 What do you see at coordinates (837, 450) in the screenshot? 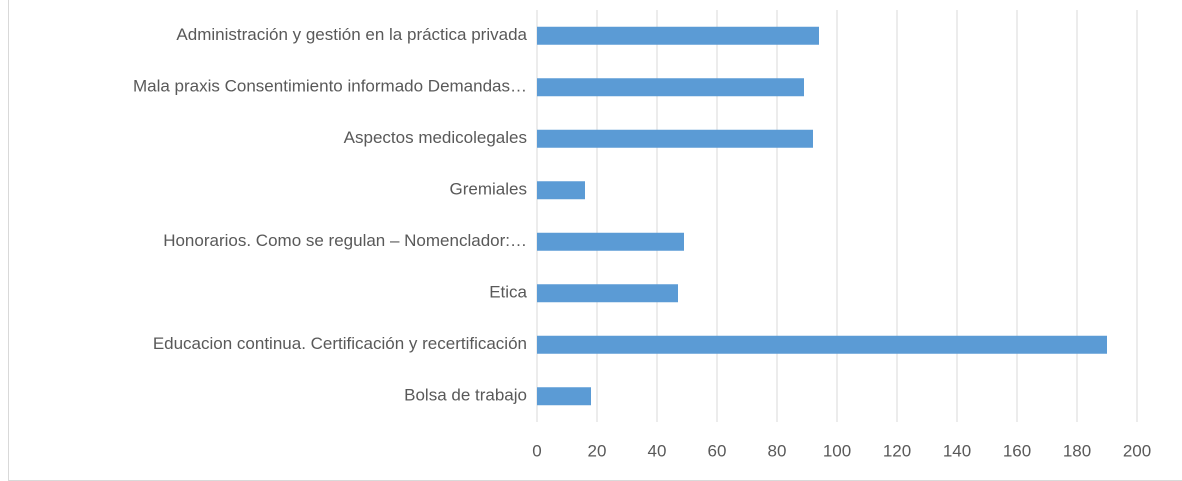
I see `x-tick-label: 100` at bounding box center [837, 450].